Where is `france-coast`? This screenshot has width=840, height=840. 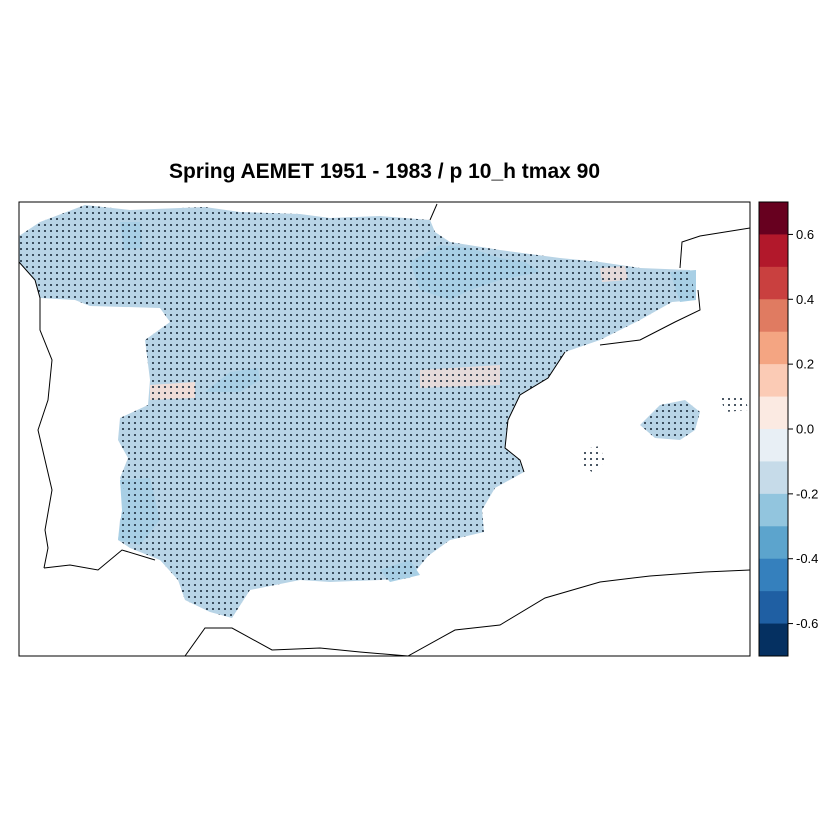
france-coast is located at coordinates (433, 212).